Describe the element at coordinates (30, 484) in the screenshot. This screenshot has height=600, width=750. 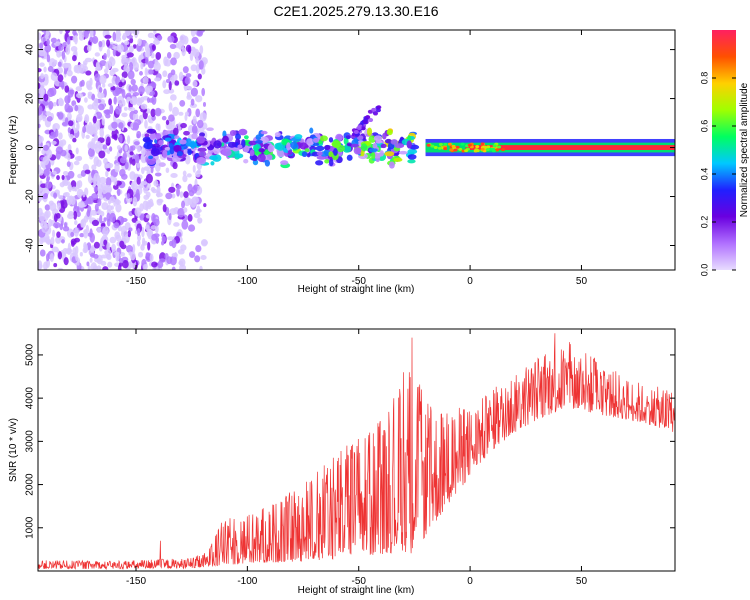
I see `y-tick-label: 2000` at that location.